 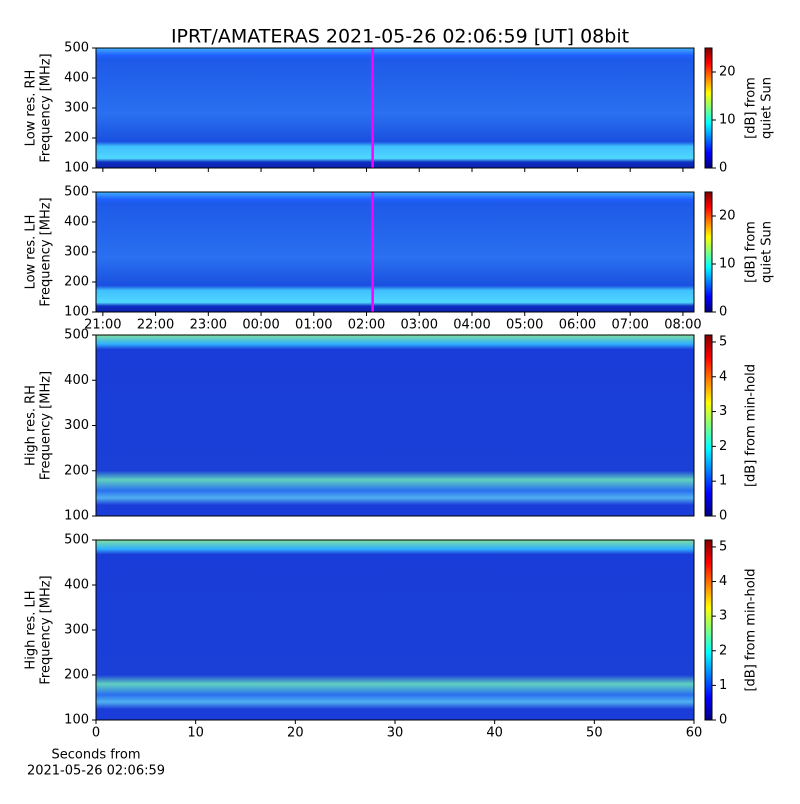 What do you see at coordinates (96, 771) in the screenshot?
I see `x-axis-label: 2021-05-26 02:06:59` at bounding box center [96, 771].